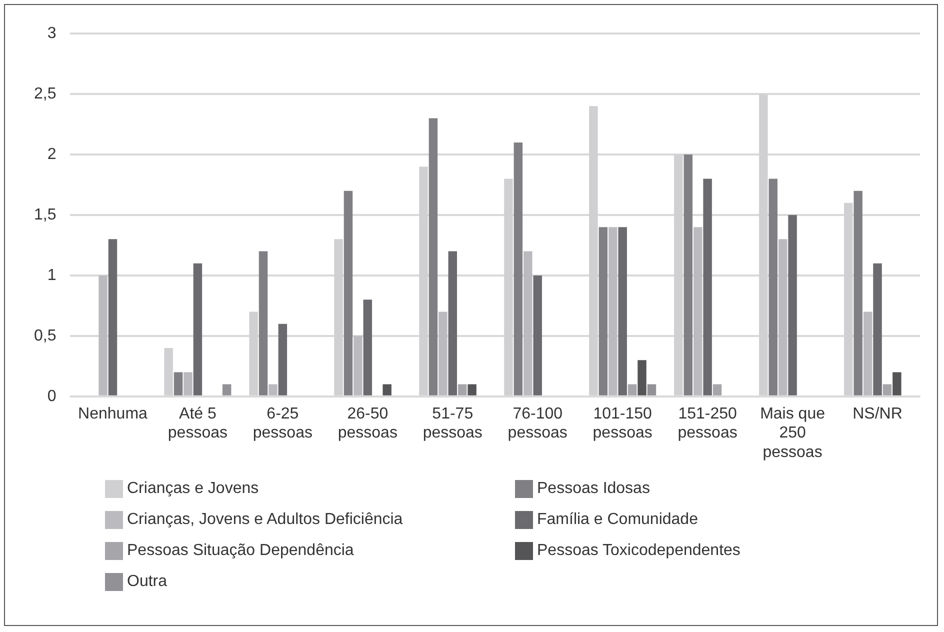 The width and height of the screenshot is (944, 632). Describe the element at coordinates (452, 423) in the screenshot. I see `x-tick-label: 51-75 pessoas` at that location.